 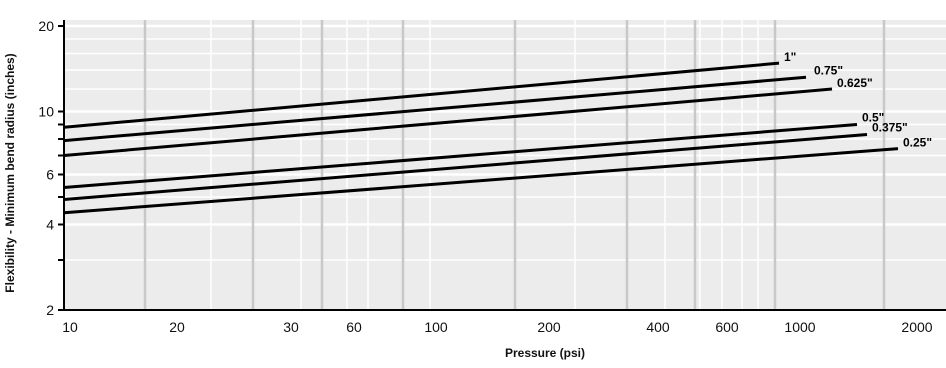 What do you see at coordinates (549, 327) in the screenshot?
I see `x-tick-label: 200` at bounding box center [549, 327].